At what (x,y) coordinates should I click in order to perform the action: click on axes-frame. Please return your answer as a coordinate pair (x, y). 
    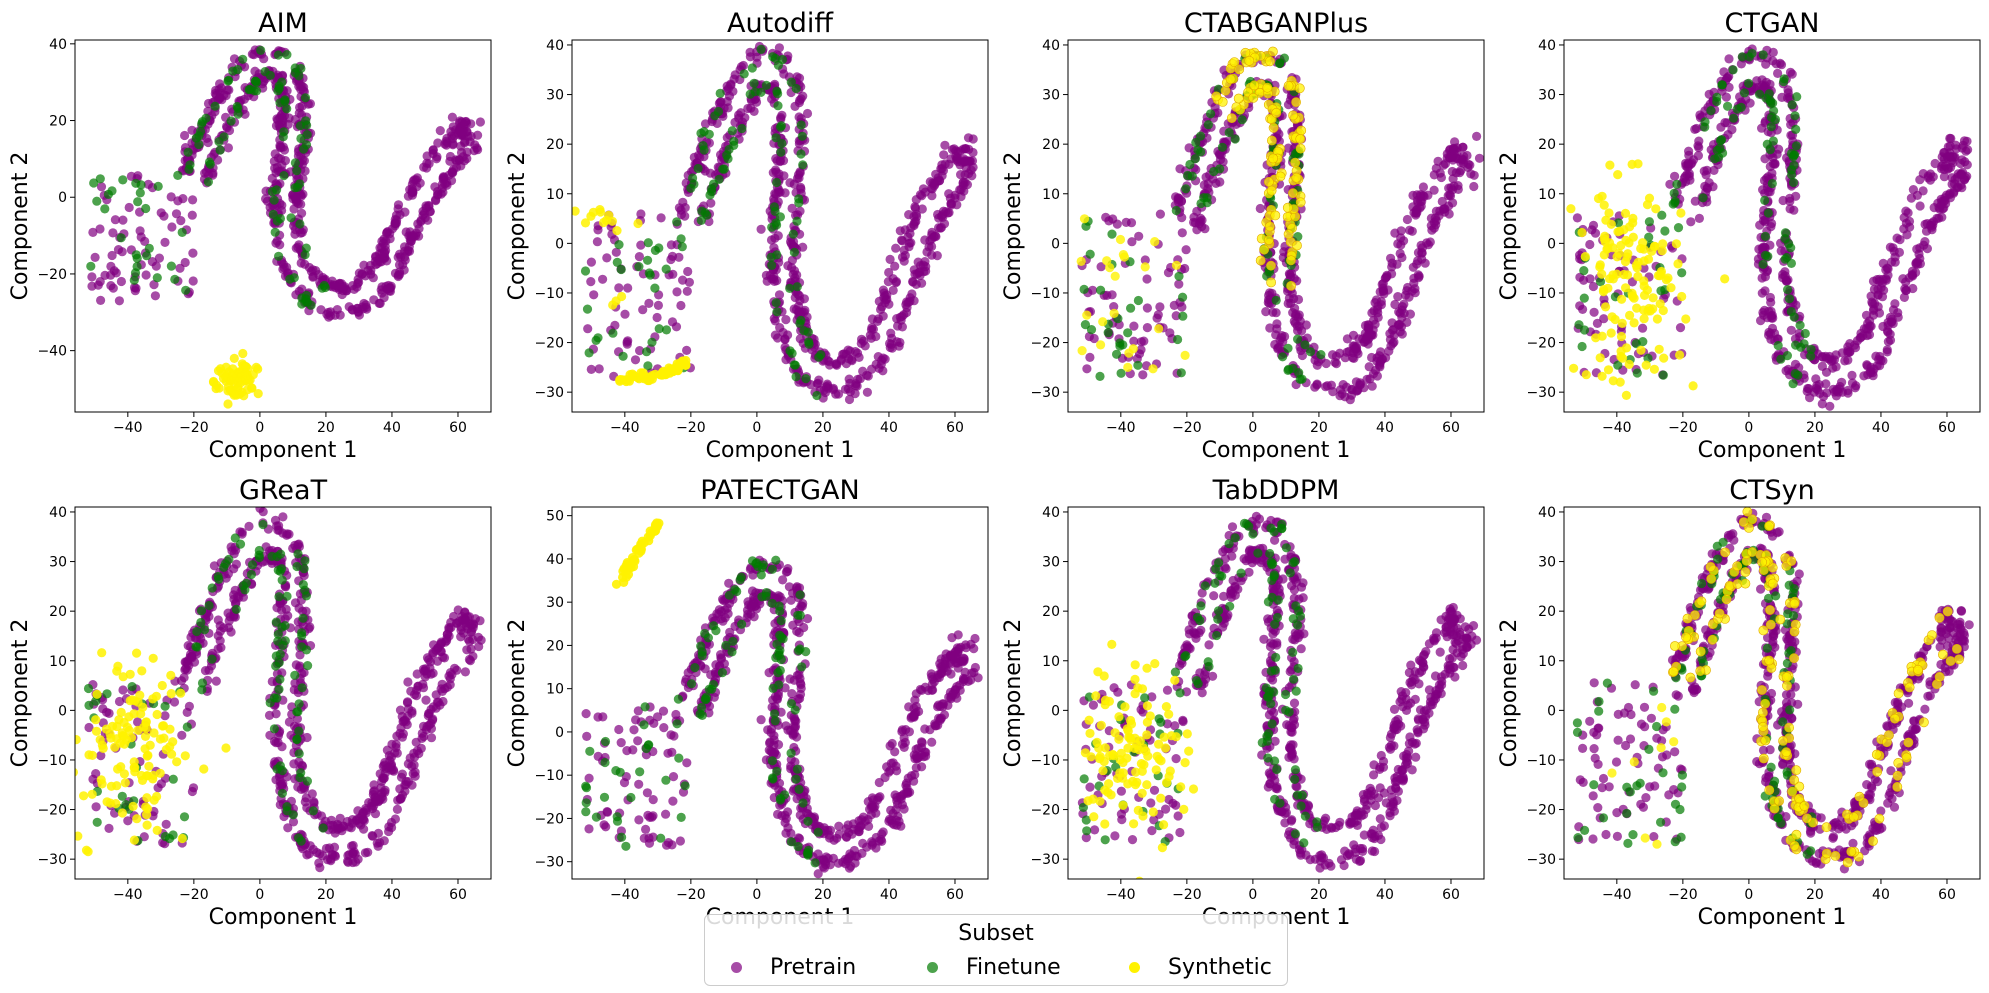
    Looking at the image, I should click on (780, 226).